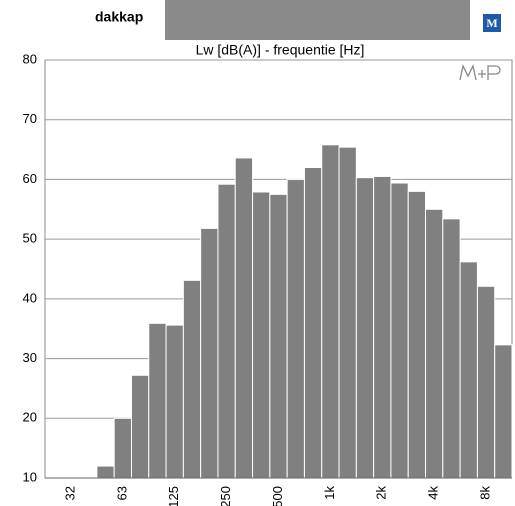 The image size is (515, 506). What do you see at coordinates (433, 493) in the screenshot?
I see `x-tick-label: 4k` at bounding box center [433, 493].